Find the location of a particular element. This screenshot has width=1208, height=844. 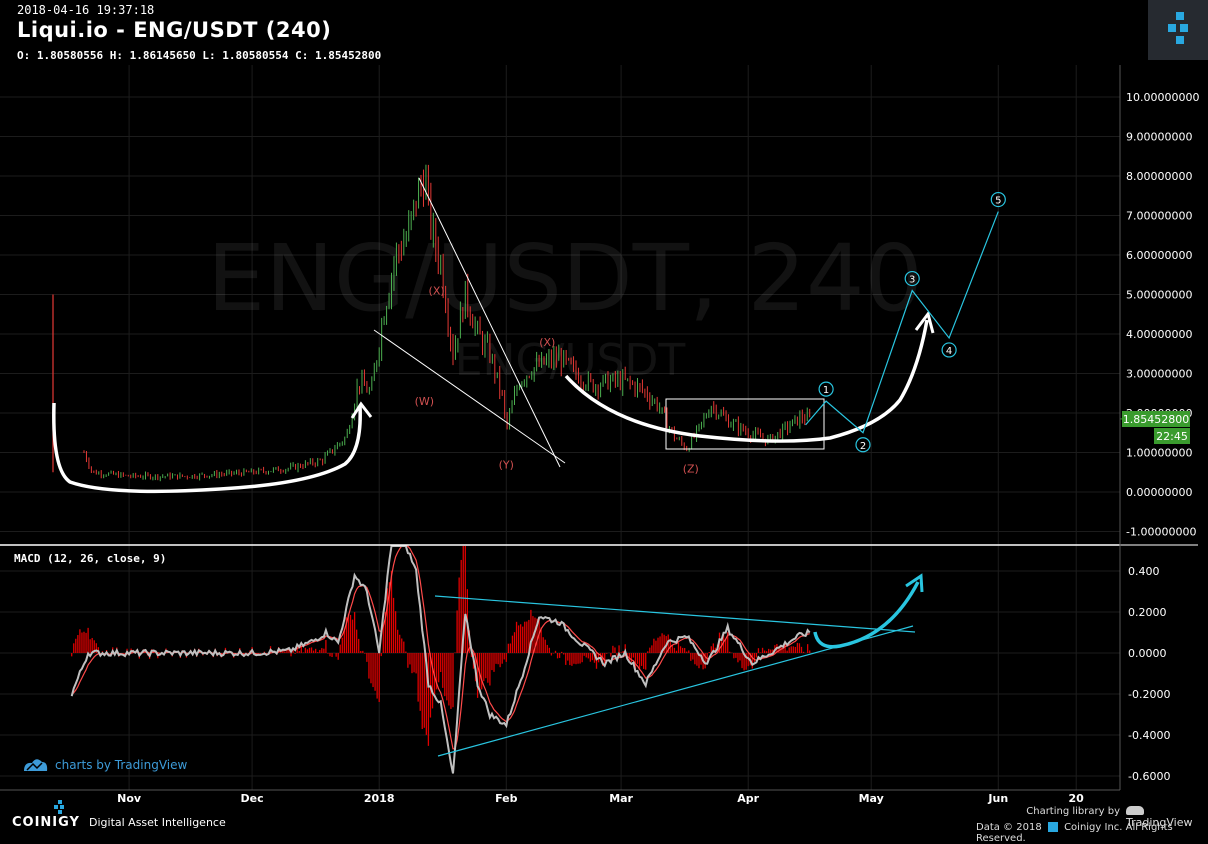

price-tick-label: 10.00000000 is located at coordinates (1162, 97).